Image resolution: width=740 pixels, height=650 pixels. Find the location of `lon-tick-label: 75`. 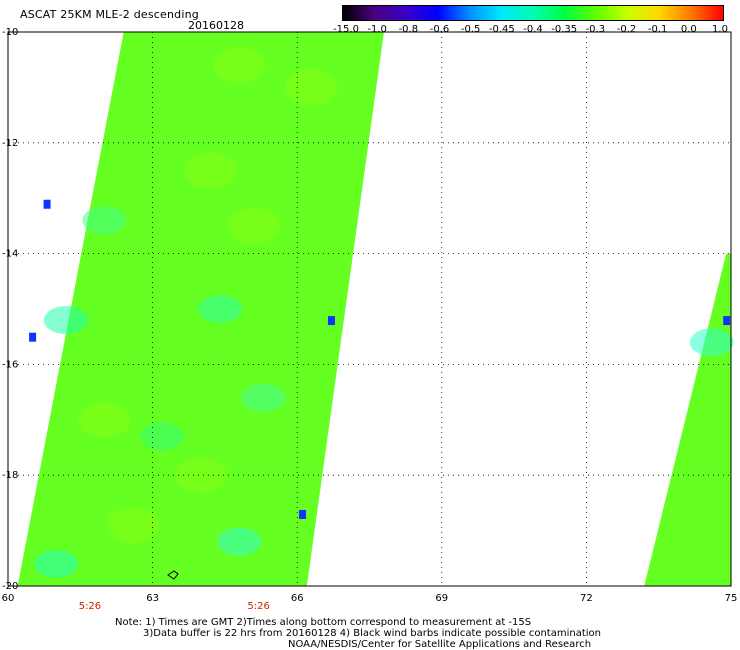

lon-tick-label: 75 is located at coordinates (731, 598).